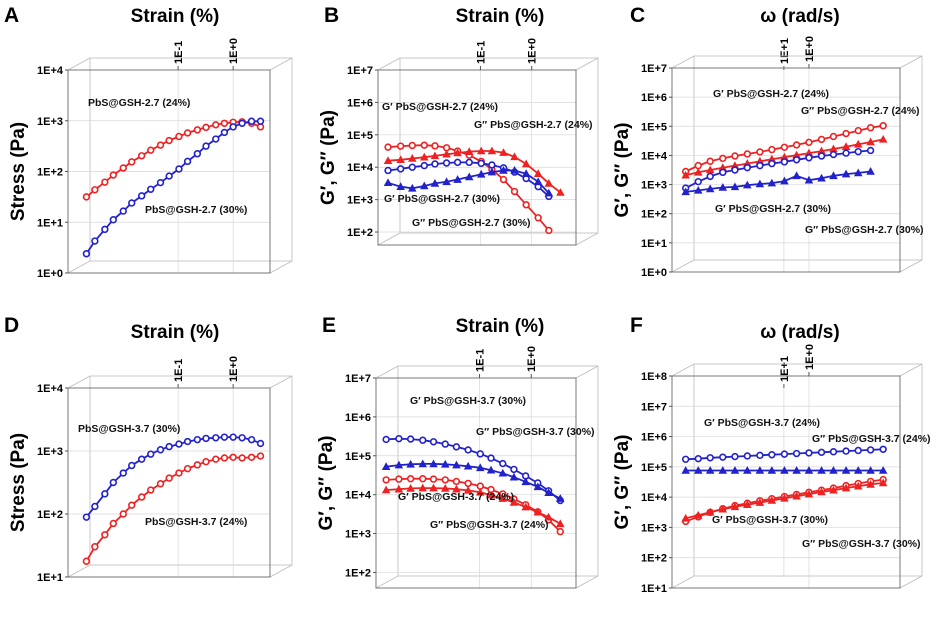 The height and width of the screenshot is (618, 948). Describe the element at coordinates (864, 230) in the screenshot. I see `annotation-label: G″ PbS@GSH-2.7 (30%)` at that location.